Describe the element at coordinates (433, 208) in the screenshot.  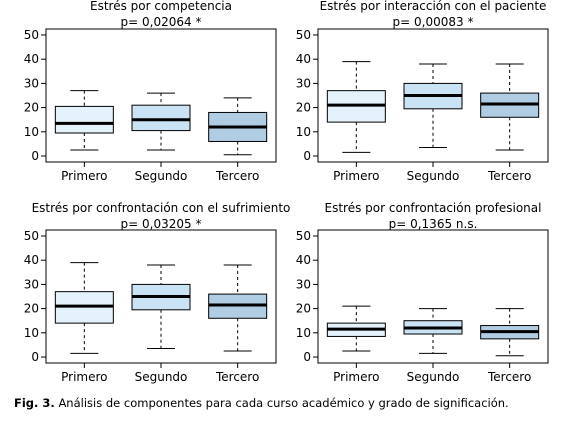
I see `chart-title: Estrés por confrontación profesional` at that location.